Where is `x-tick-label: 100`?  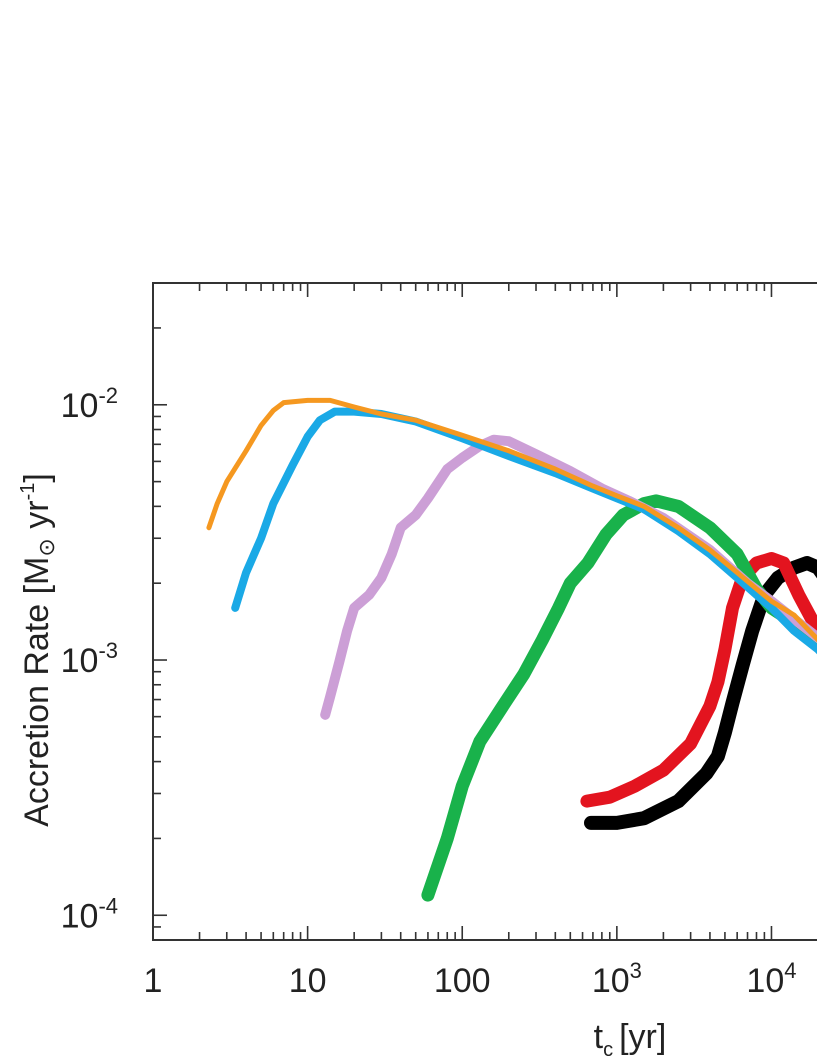 x-tick-label: 100 is located at coordinates (462, 981).